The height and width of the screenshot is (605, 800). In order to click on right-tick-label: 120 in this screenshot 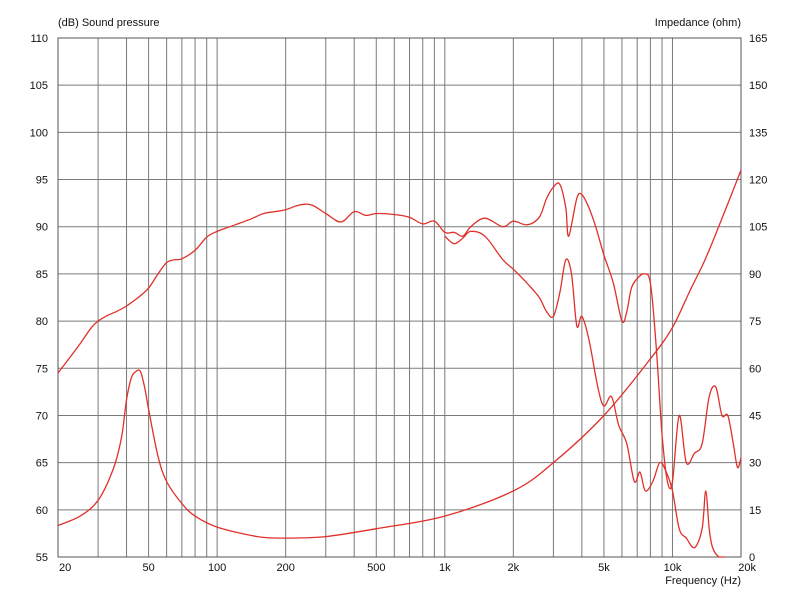, I will do `click(758, 181)`.